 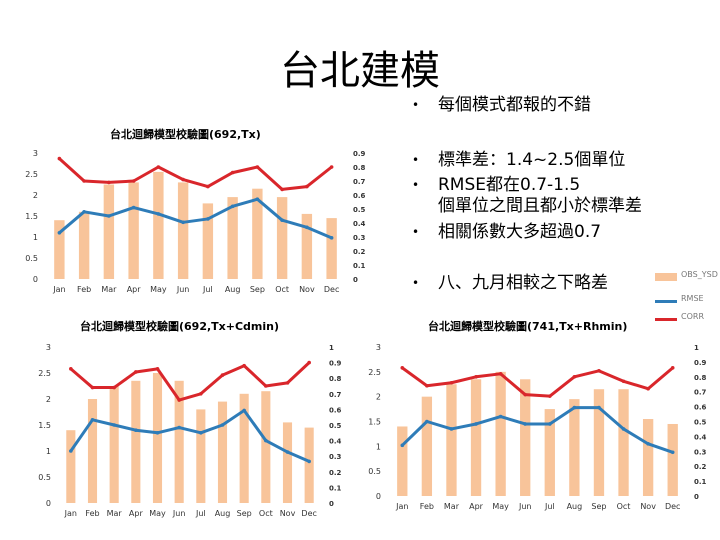 What do you see at coordinates (532, 284) in the screenshot?
I see `bullet-5: • 八、九月相較之下略差` at bounding box center [532, 284].